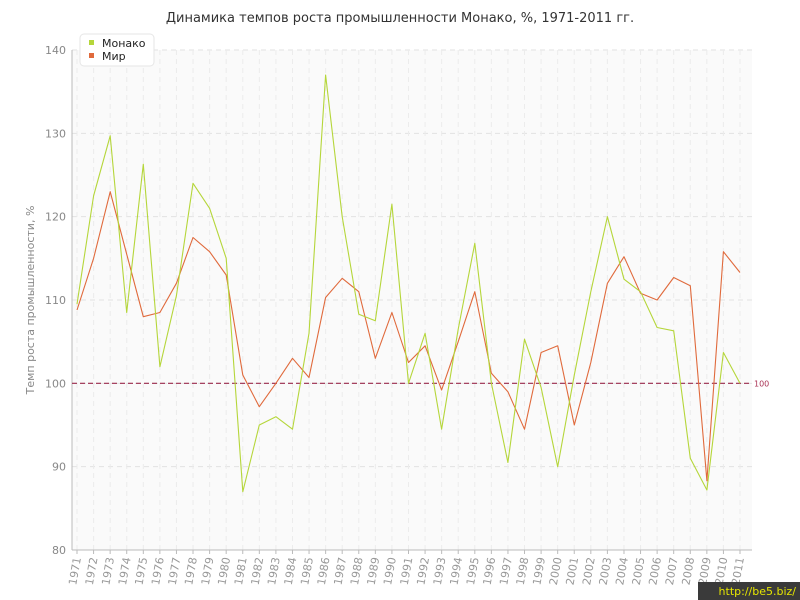 The width and height of the screenshot is (800, 600). Describe the element at coordinates (589, 571) in the screenshot. I see `x-tick-label: 2002` at that location.